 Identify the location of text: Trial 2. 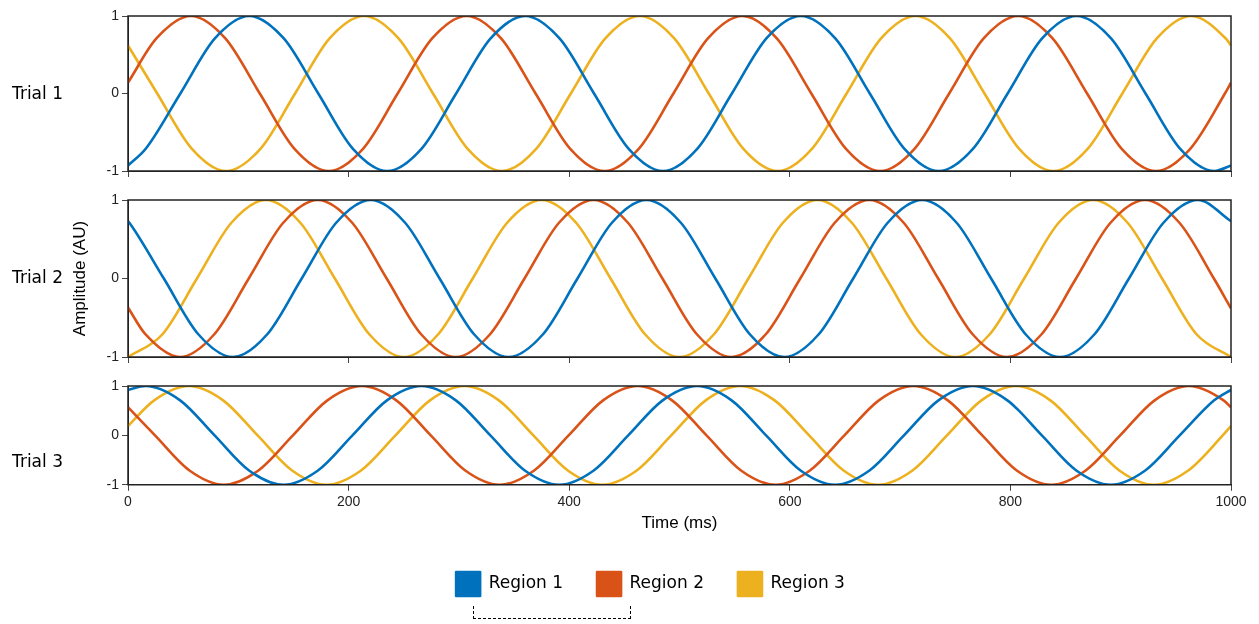
(37, 277).